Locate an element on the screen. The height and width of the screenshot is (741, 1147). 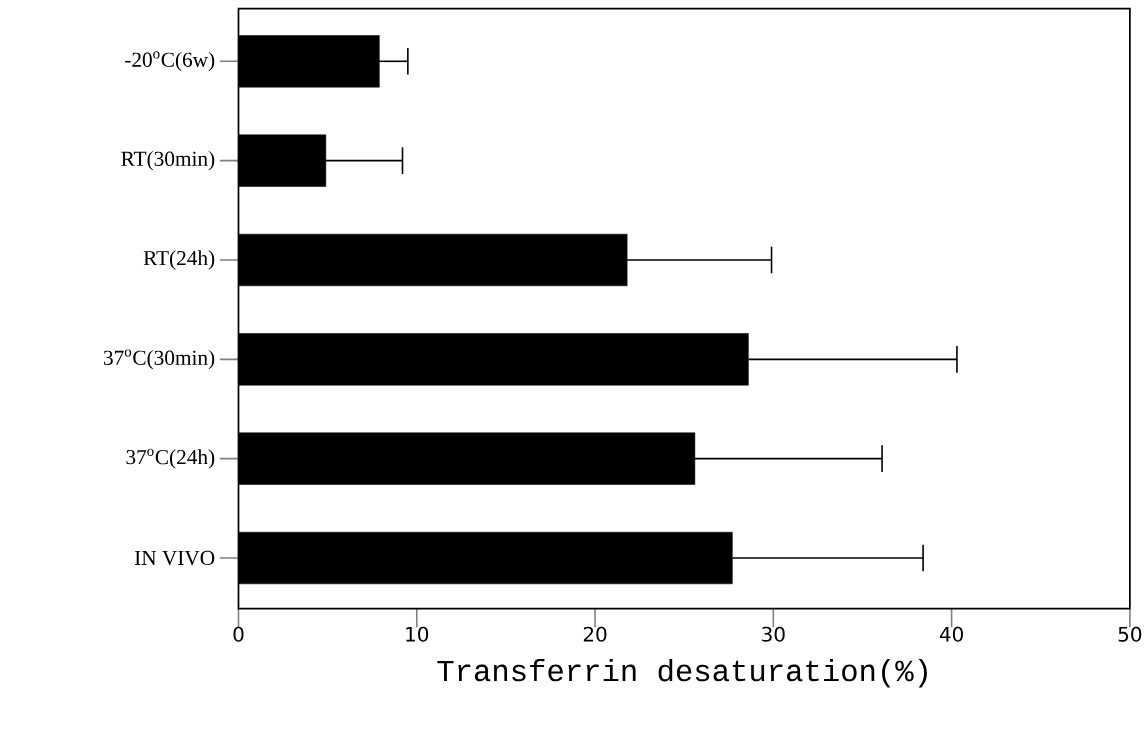
x-tick-label: 20 is located at coordinates (595, 634).